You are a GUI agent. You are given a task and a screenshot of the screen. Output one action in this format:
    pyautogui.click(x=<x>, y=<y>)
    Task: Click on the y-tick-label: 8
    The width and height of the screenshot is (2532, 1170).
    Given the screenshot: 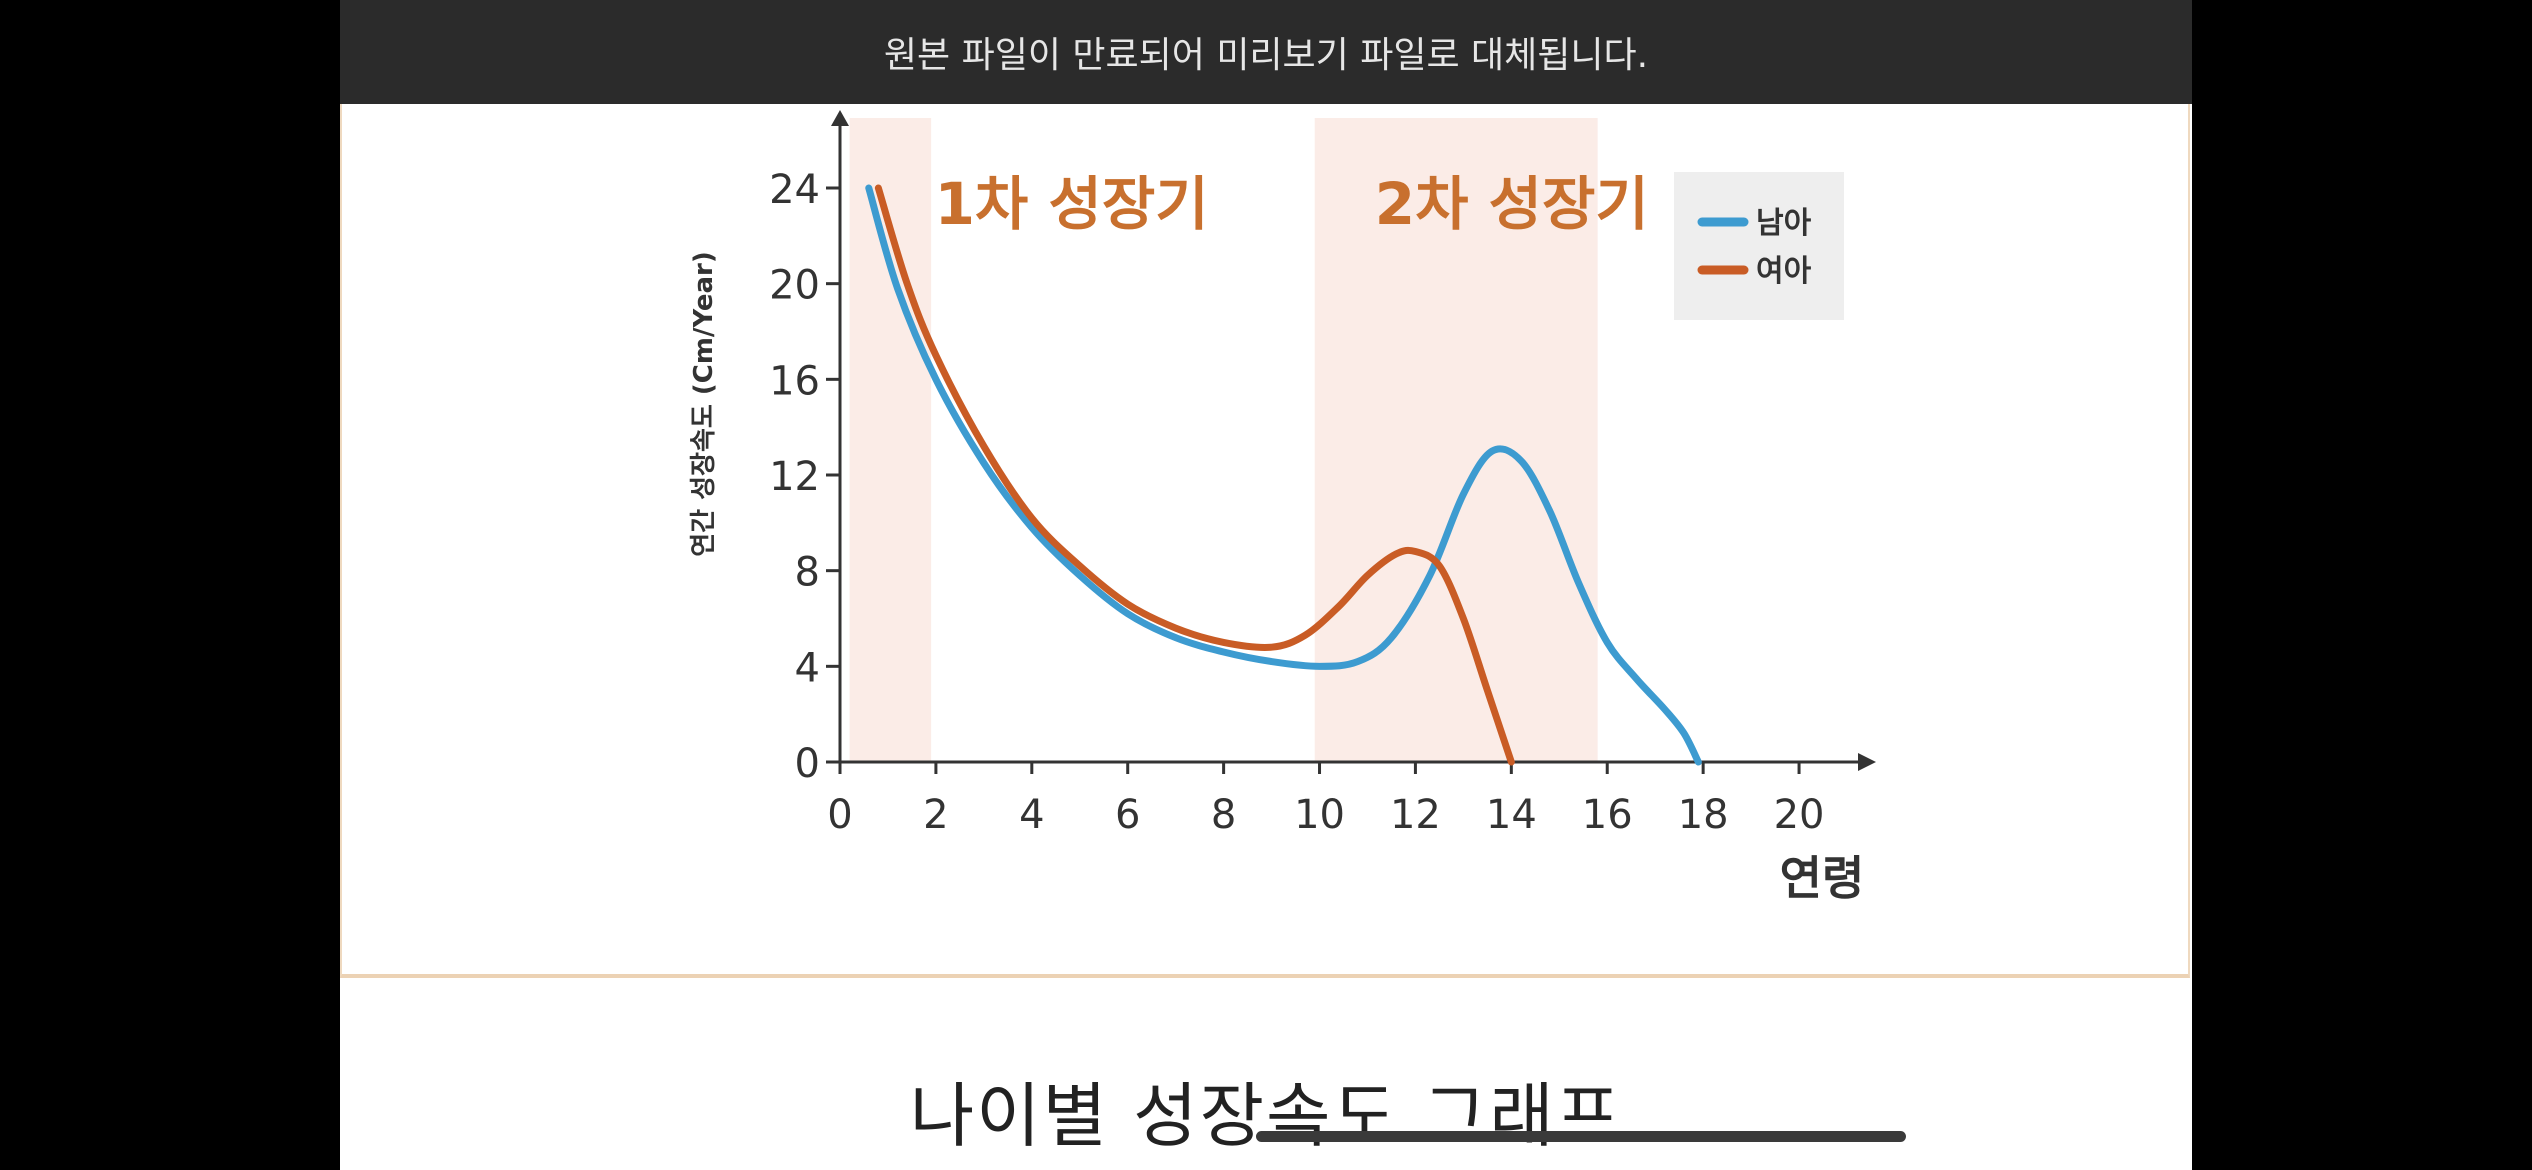 What is the action you would take?
    pyautogui.click(x=807, y=573)
    